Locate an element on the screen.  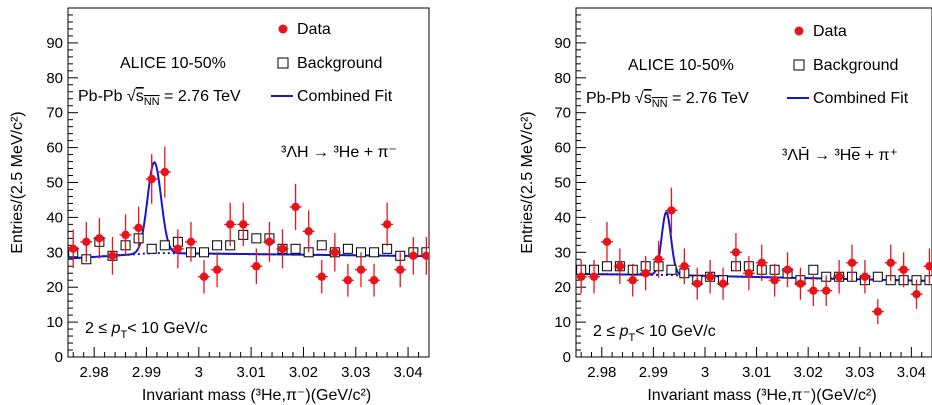
y-tick-label: 40 is located at coordinates (562, 217).